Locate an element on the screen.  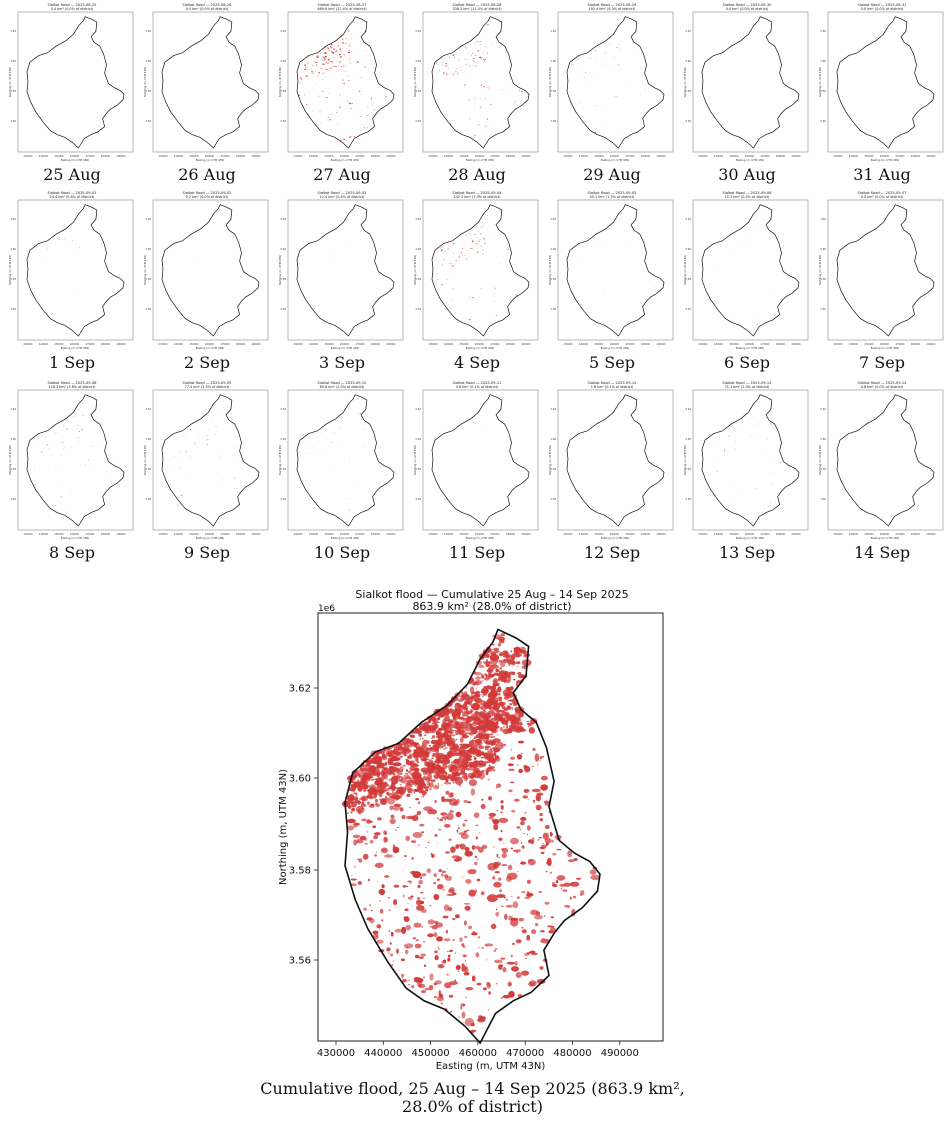
daily-flood-caption: 10 Sep is located at coordinates (342, 552).